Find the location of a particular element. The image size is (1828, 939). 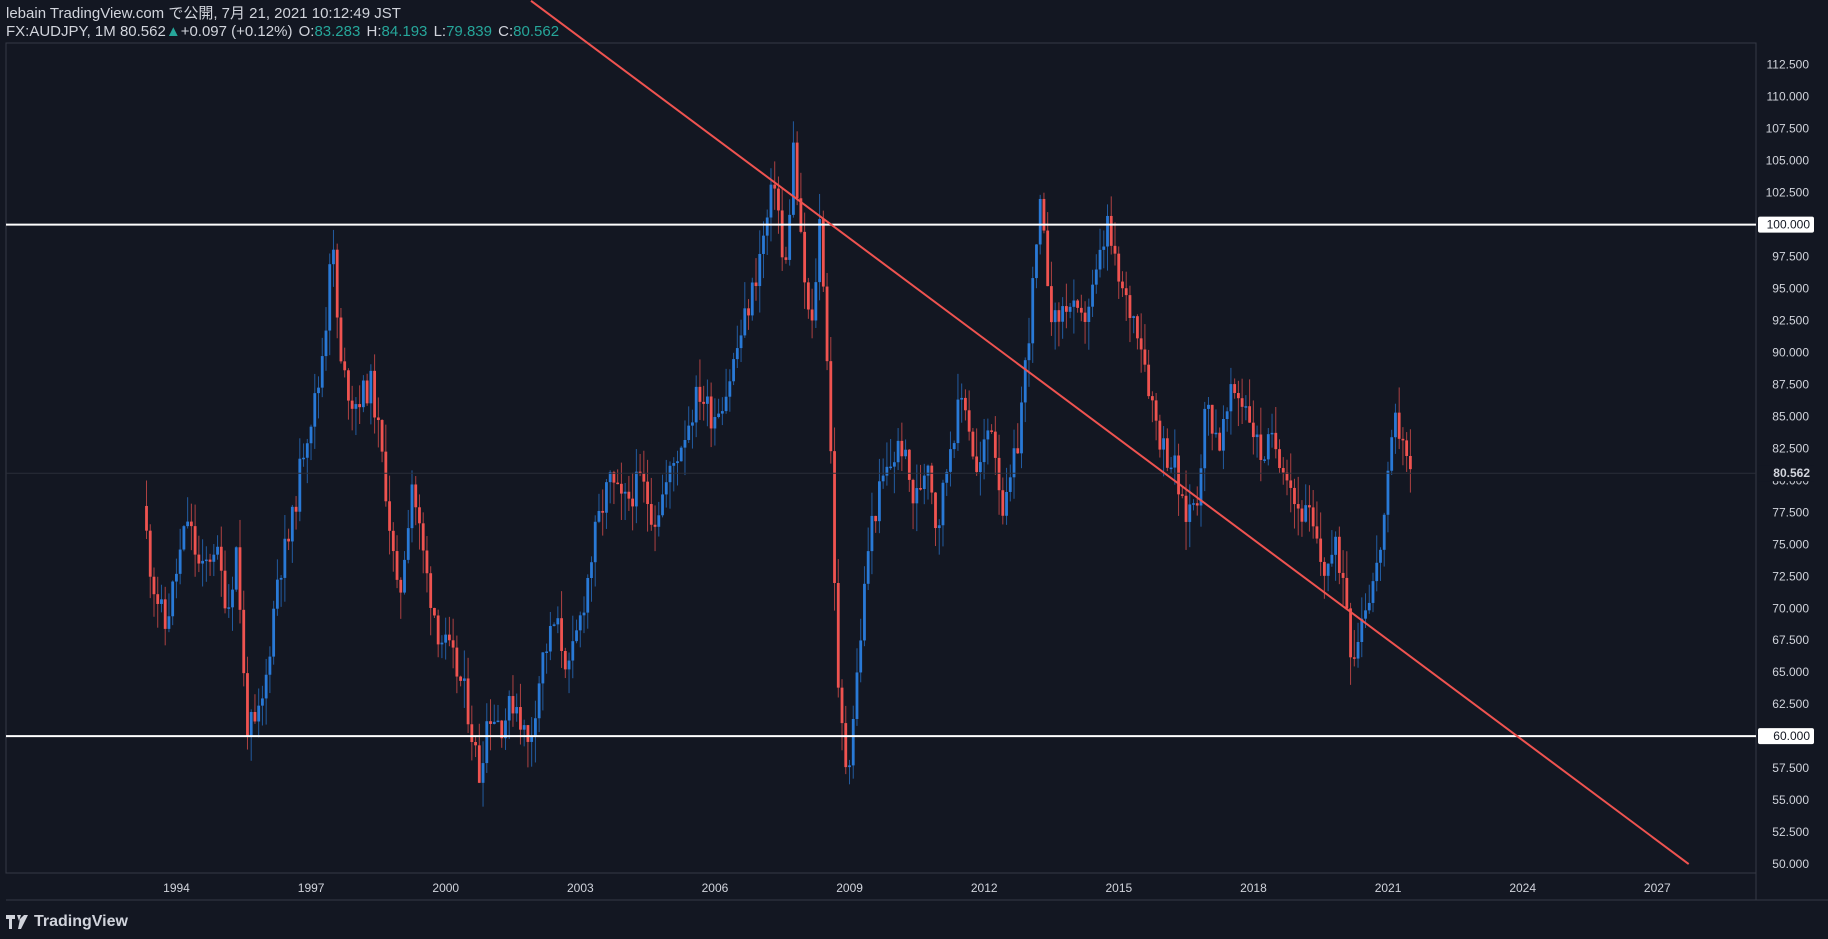

time-tick-label: 2000 is located at coordinates (445, 888).